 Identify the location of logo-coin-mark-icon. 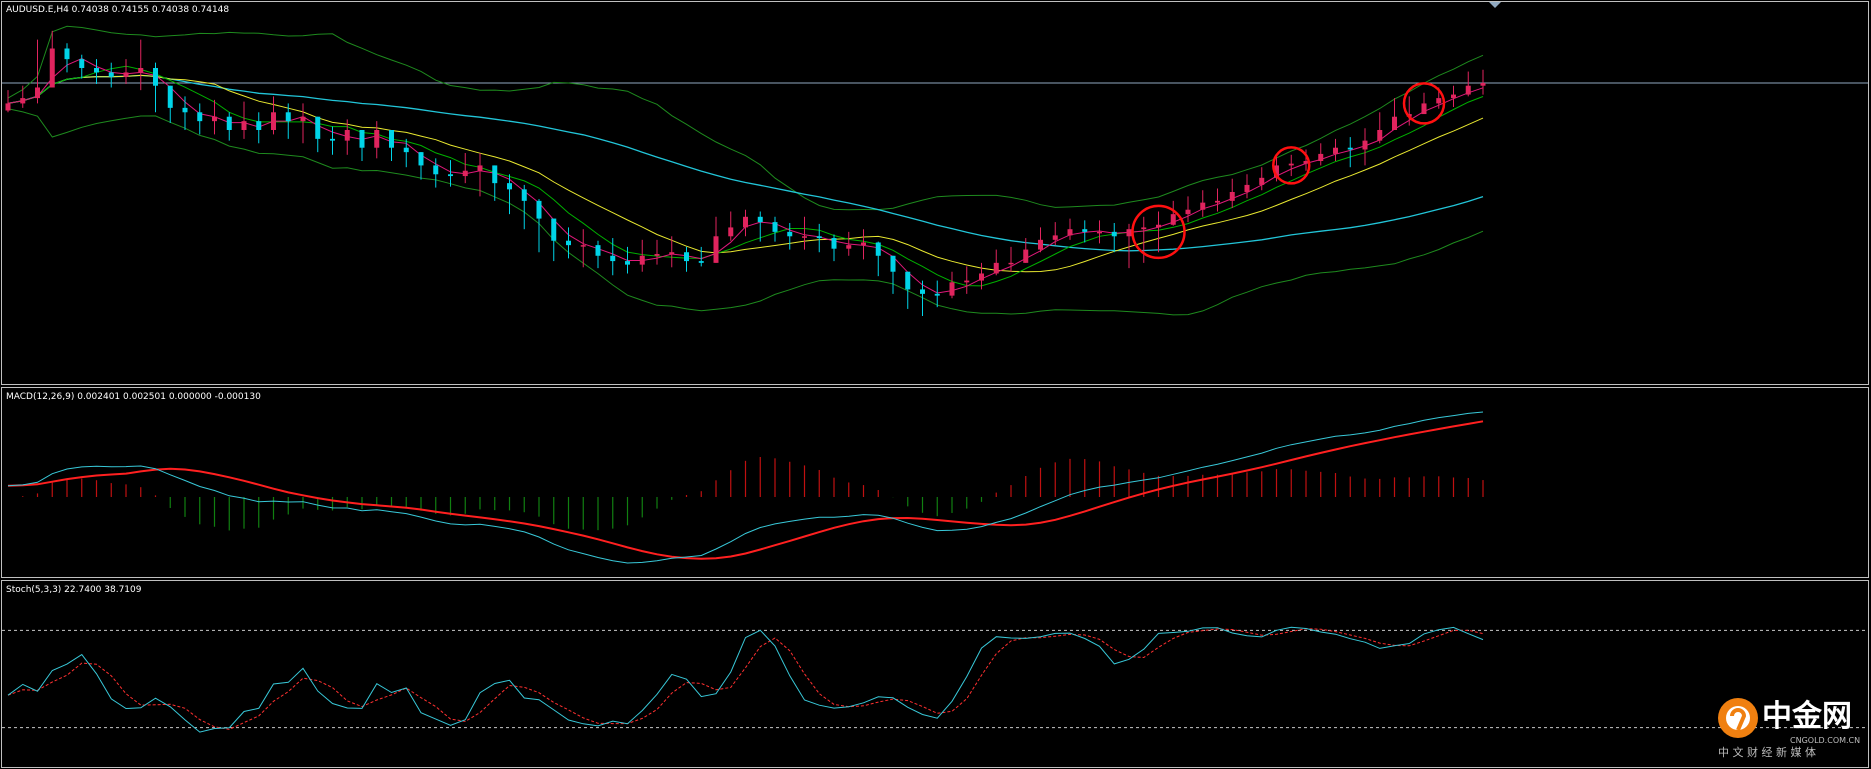
(1738, 719).